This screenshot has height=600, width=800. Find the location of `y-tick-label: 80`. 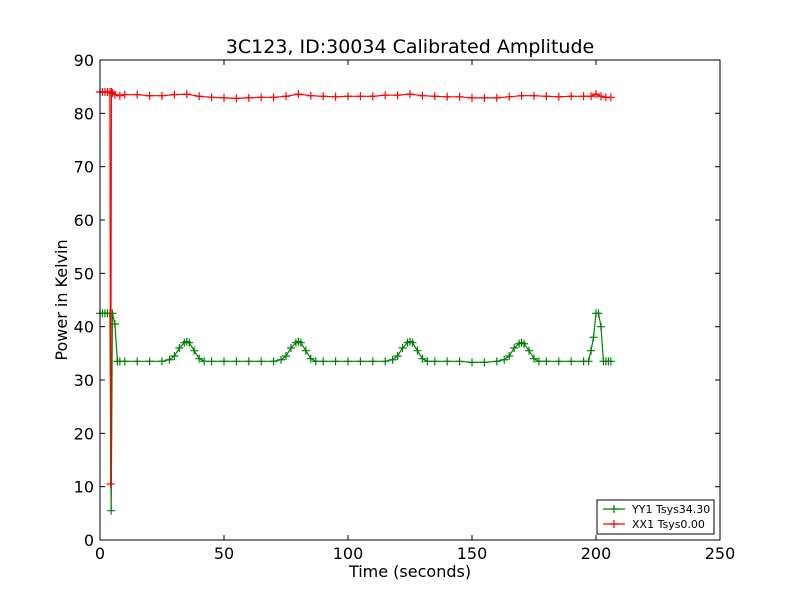

y-tick-label: 80 is located at coordinates (84, 113).